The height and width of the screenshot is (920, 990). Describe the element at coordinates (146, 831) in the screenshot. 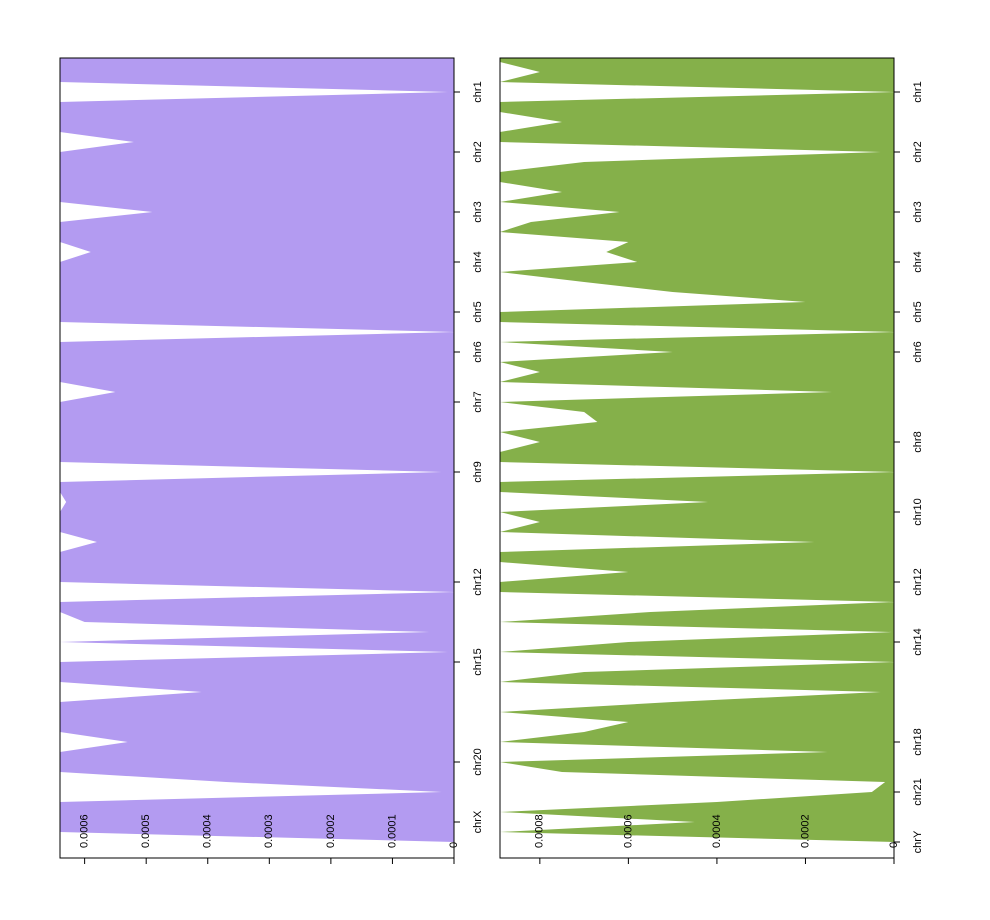

I see `y-tick-label: 0.0005` at that location.